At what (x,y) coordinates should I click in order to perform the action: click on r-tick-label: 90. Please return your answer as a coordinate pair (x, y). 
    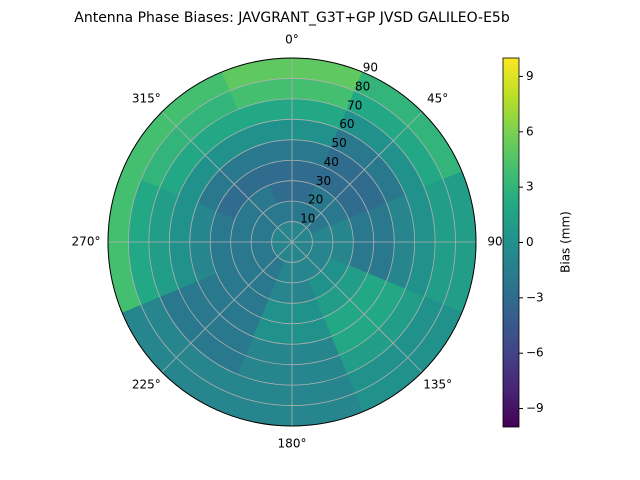
    Looking at the image, I should click on (370, 68).